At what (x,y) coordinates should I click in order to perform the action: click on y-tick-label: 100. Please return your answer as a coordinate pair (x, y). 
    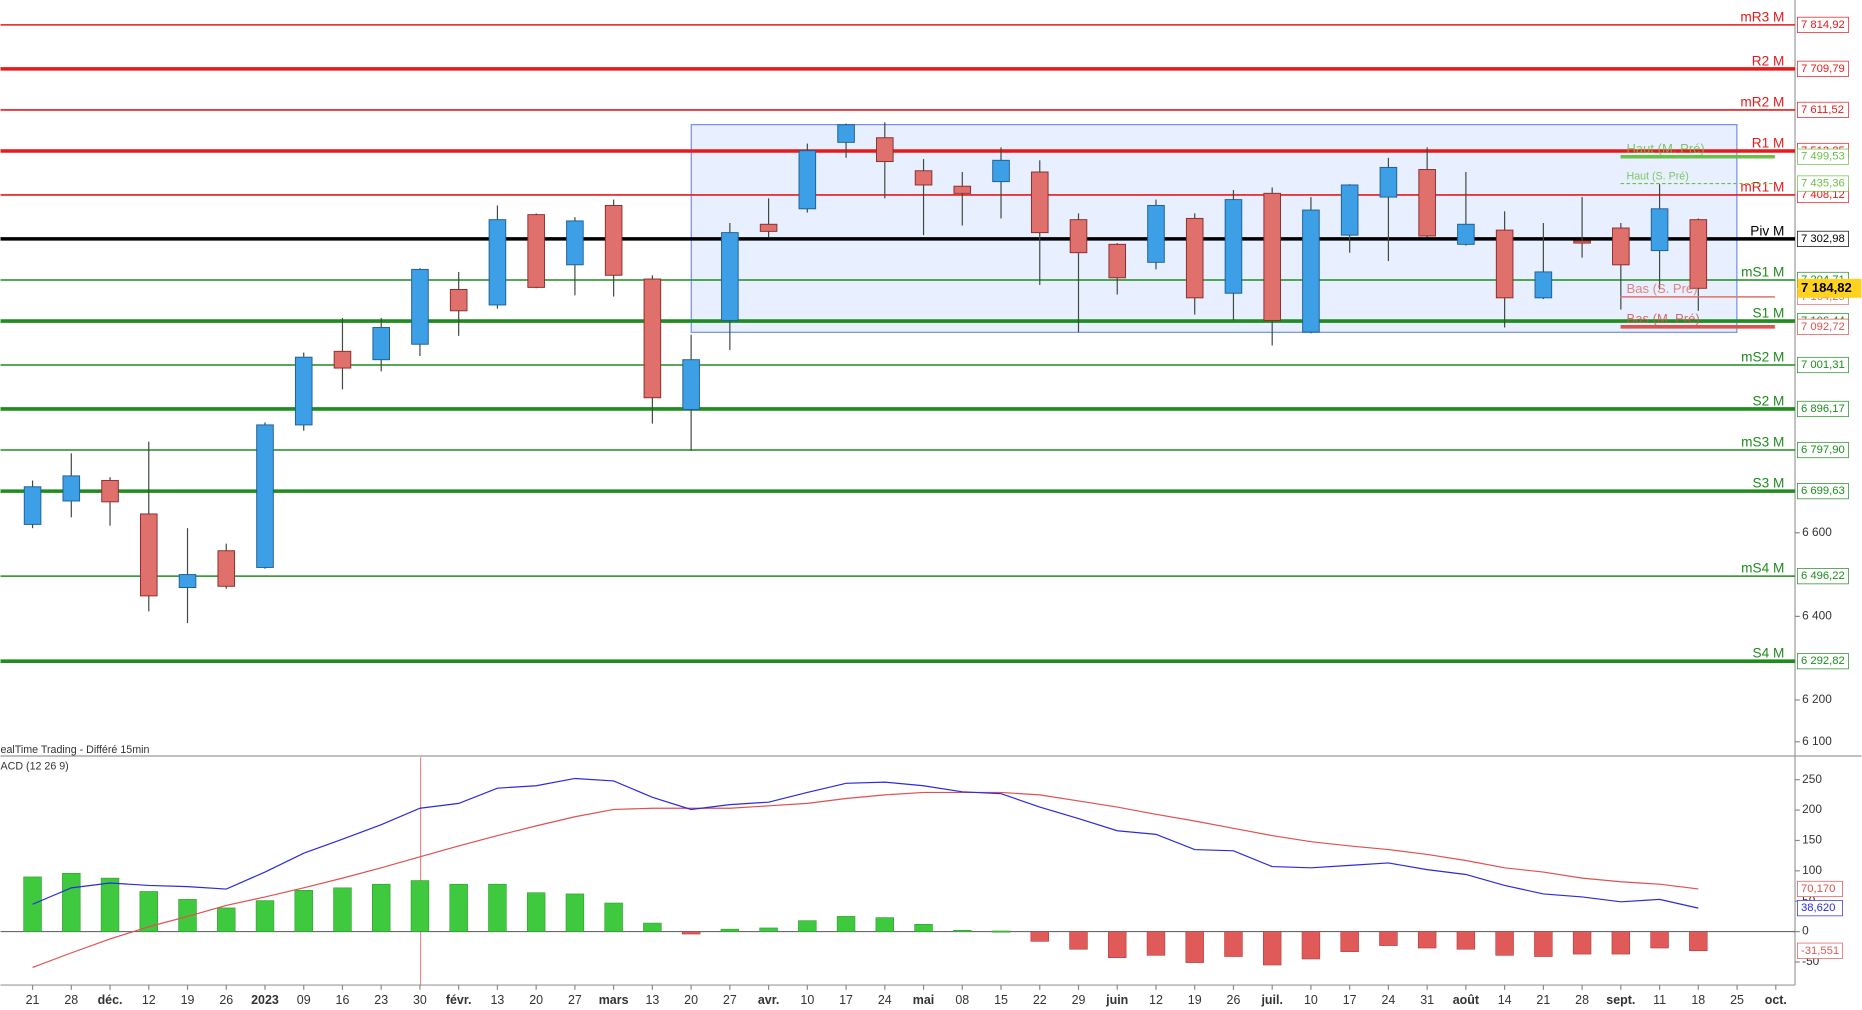
    Looking at the image, I should click on (1812, 870).